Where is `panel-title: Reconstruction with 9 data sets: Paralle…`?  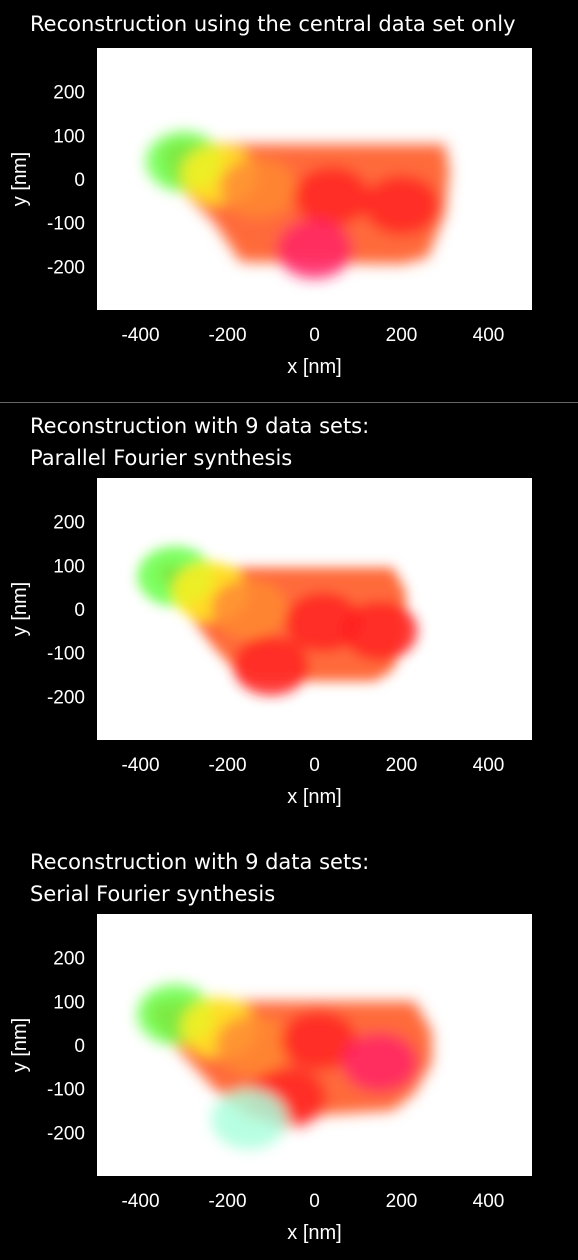
panel-title: Reconstruction with 9 data sets: Paralle… is located at coordinates (199, 442).